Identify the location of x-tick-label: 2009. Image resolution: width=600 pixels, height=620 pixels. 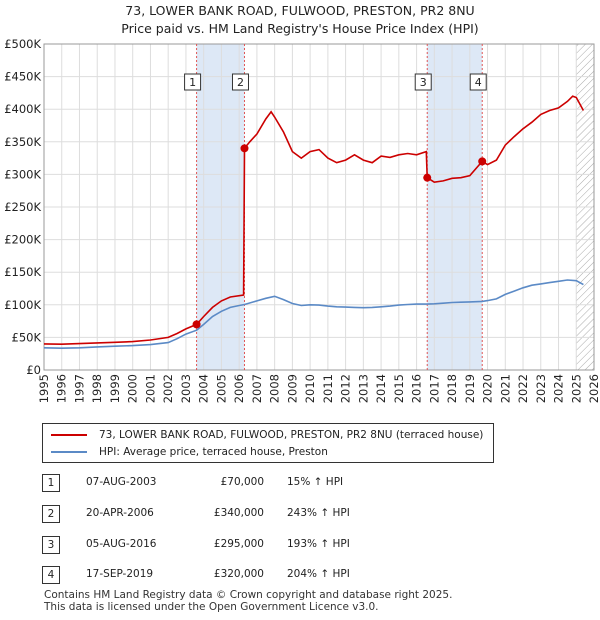
(292, 388).